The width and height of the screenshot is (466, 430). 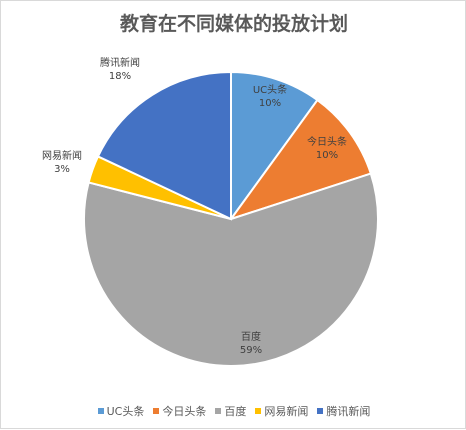 What do you see at coordinates (120, 76) in the screenshot?
I see `slice-label-value: 18%` at bounding box center [120, 76].